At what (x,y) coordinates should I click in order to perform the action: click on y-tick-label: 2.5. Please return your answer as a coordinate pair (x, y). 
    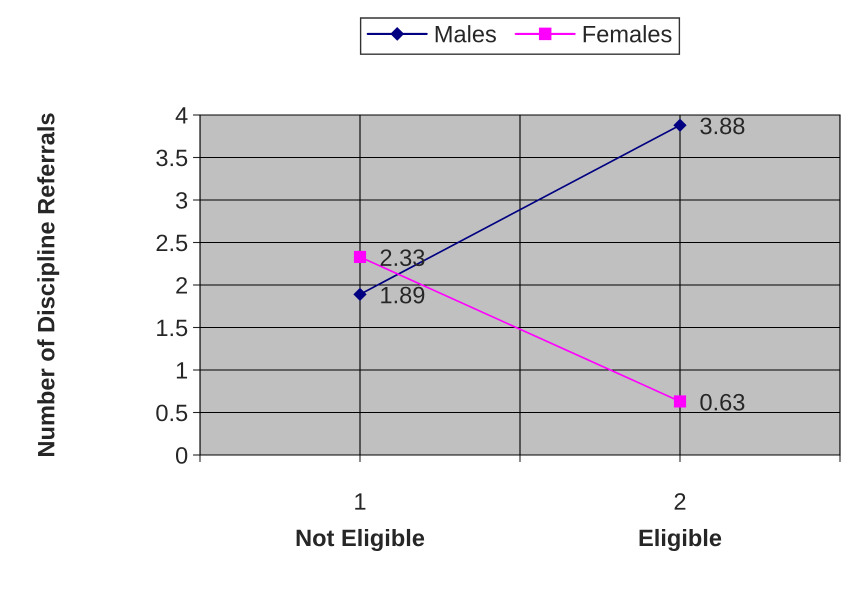
    Looking at the image, I should click on (172, 243).